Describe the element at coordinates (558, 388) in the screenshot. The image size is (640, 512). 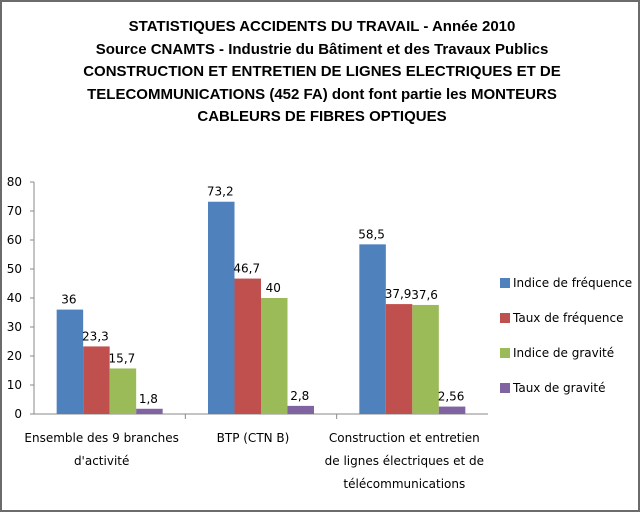
I see `legend-label: Taux de gravité` at that location.